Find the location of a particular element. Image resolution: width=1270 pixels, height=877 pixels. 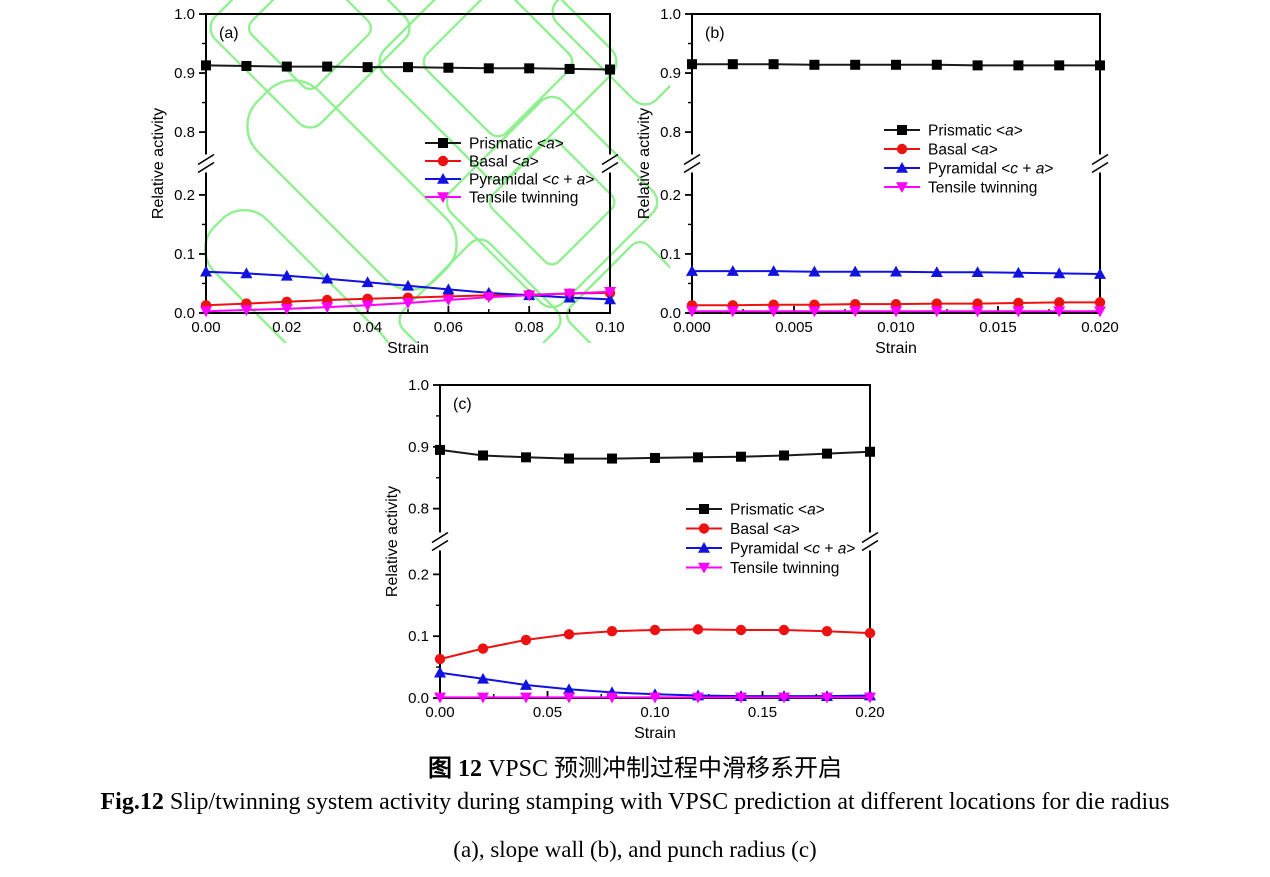

y-axis-title-a: Relative activity is located at coordinates (158, 163).